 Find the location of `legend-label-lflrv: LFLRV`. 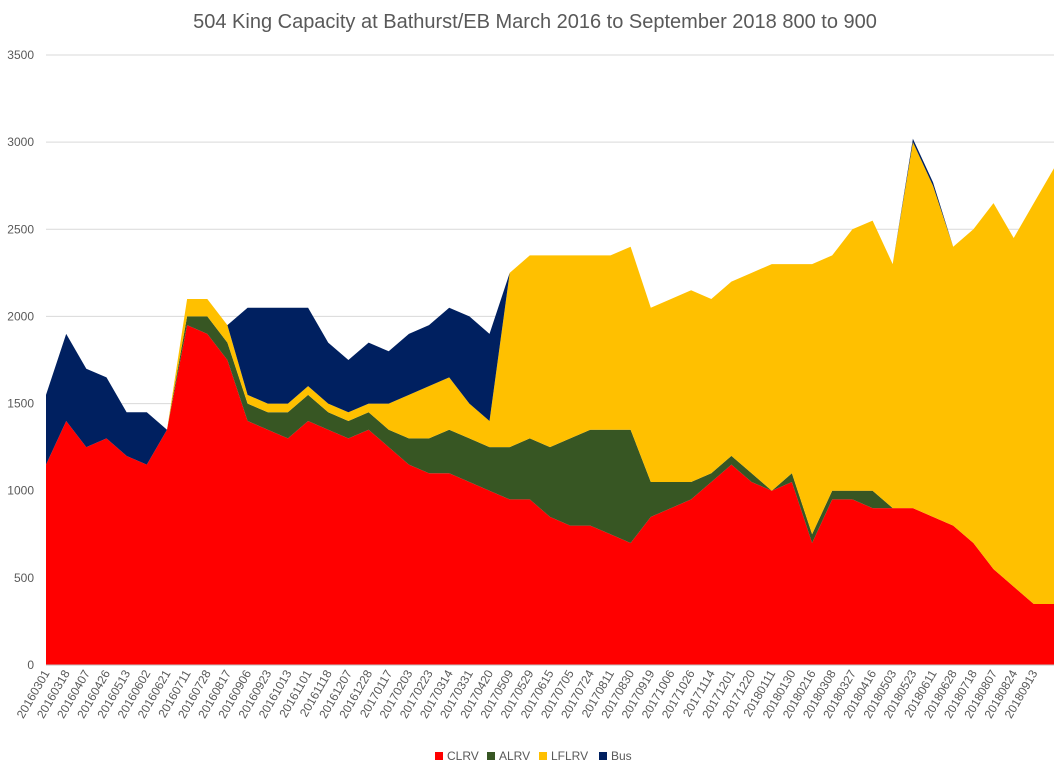

legend-label-lflrv: LFLRV is located at coordinates (569, 756).